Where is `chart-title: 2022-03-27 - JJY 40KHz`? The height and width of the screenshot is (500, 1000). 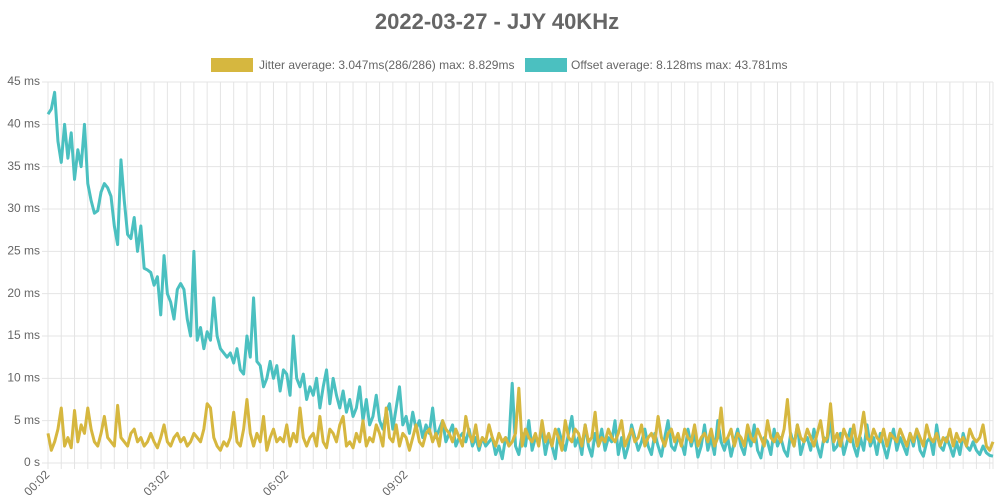
chart-title: 2022-03-27 - JJY 40KHz is located at coordinates (497, 21).